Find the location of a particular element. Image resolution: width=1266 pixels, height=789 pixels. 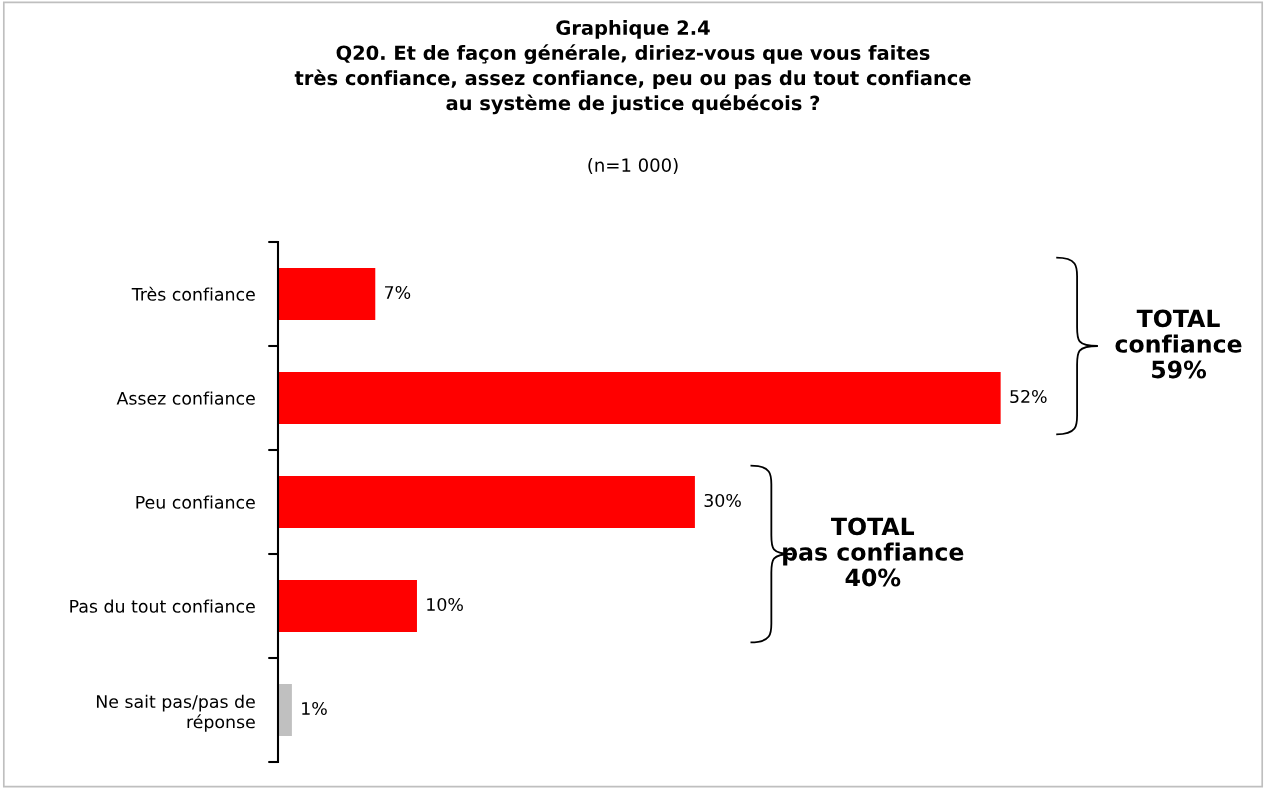

text: TOTAL confiance 59% is located at coordinates (1178, 344).